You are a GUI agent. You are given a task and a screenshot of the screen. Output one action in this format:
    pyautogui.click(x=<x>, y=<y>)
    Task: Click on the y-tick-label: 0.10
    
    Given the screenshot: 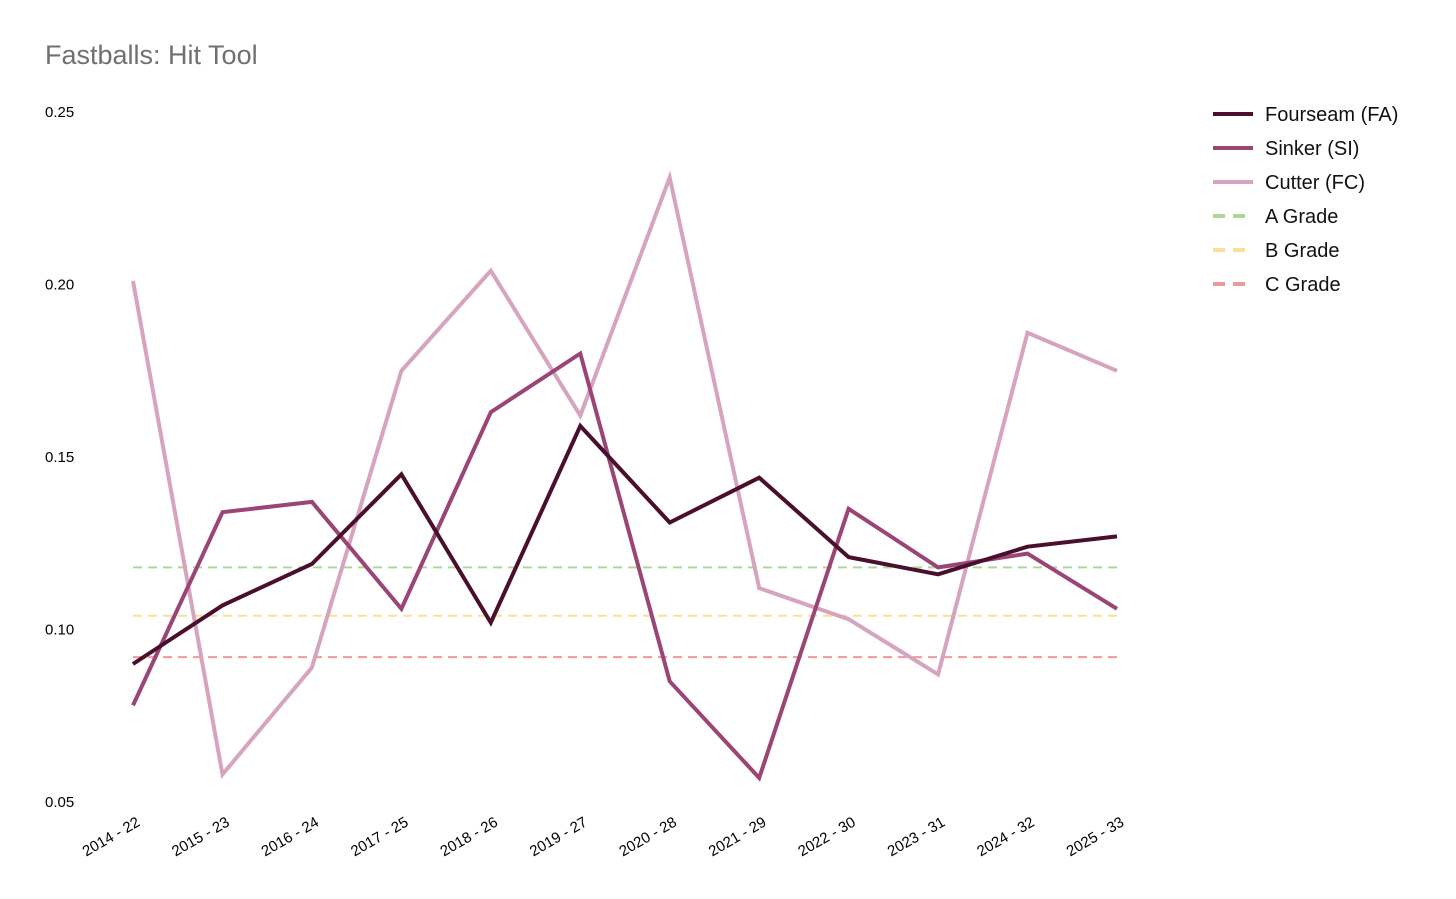 What is the action you would take?
    pyautogui.click(x=59, y=630)
    